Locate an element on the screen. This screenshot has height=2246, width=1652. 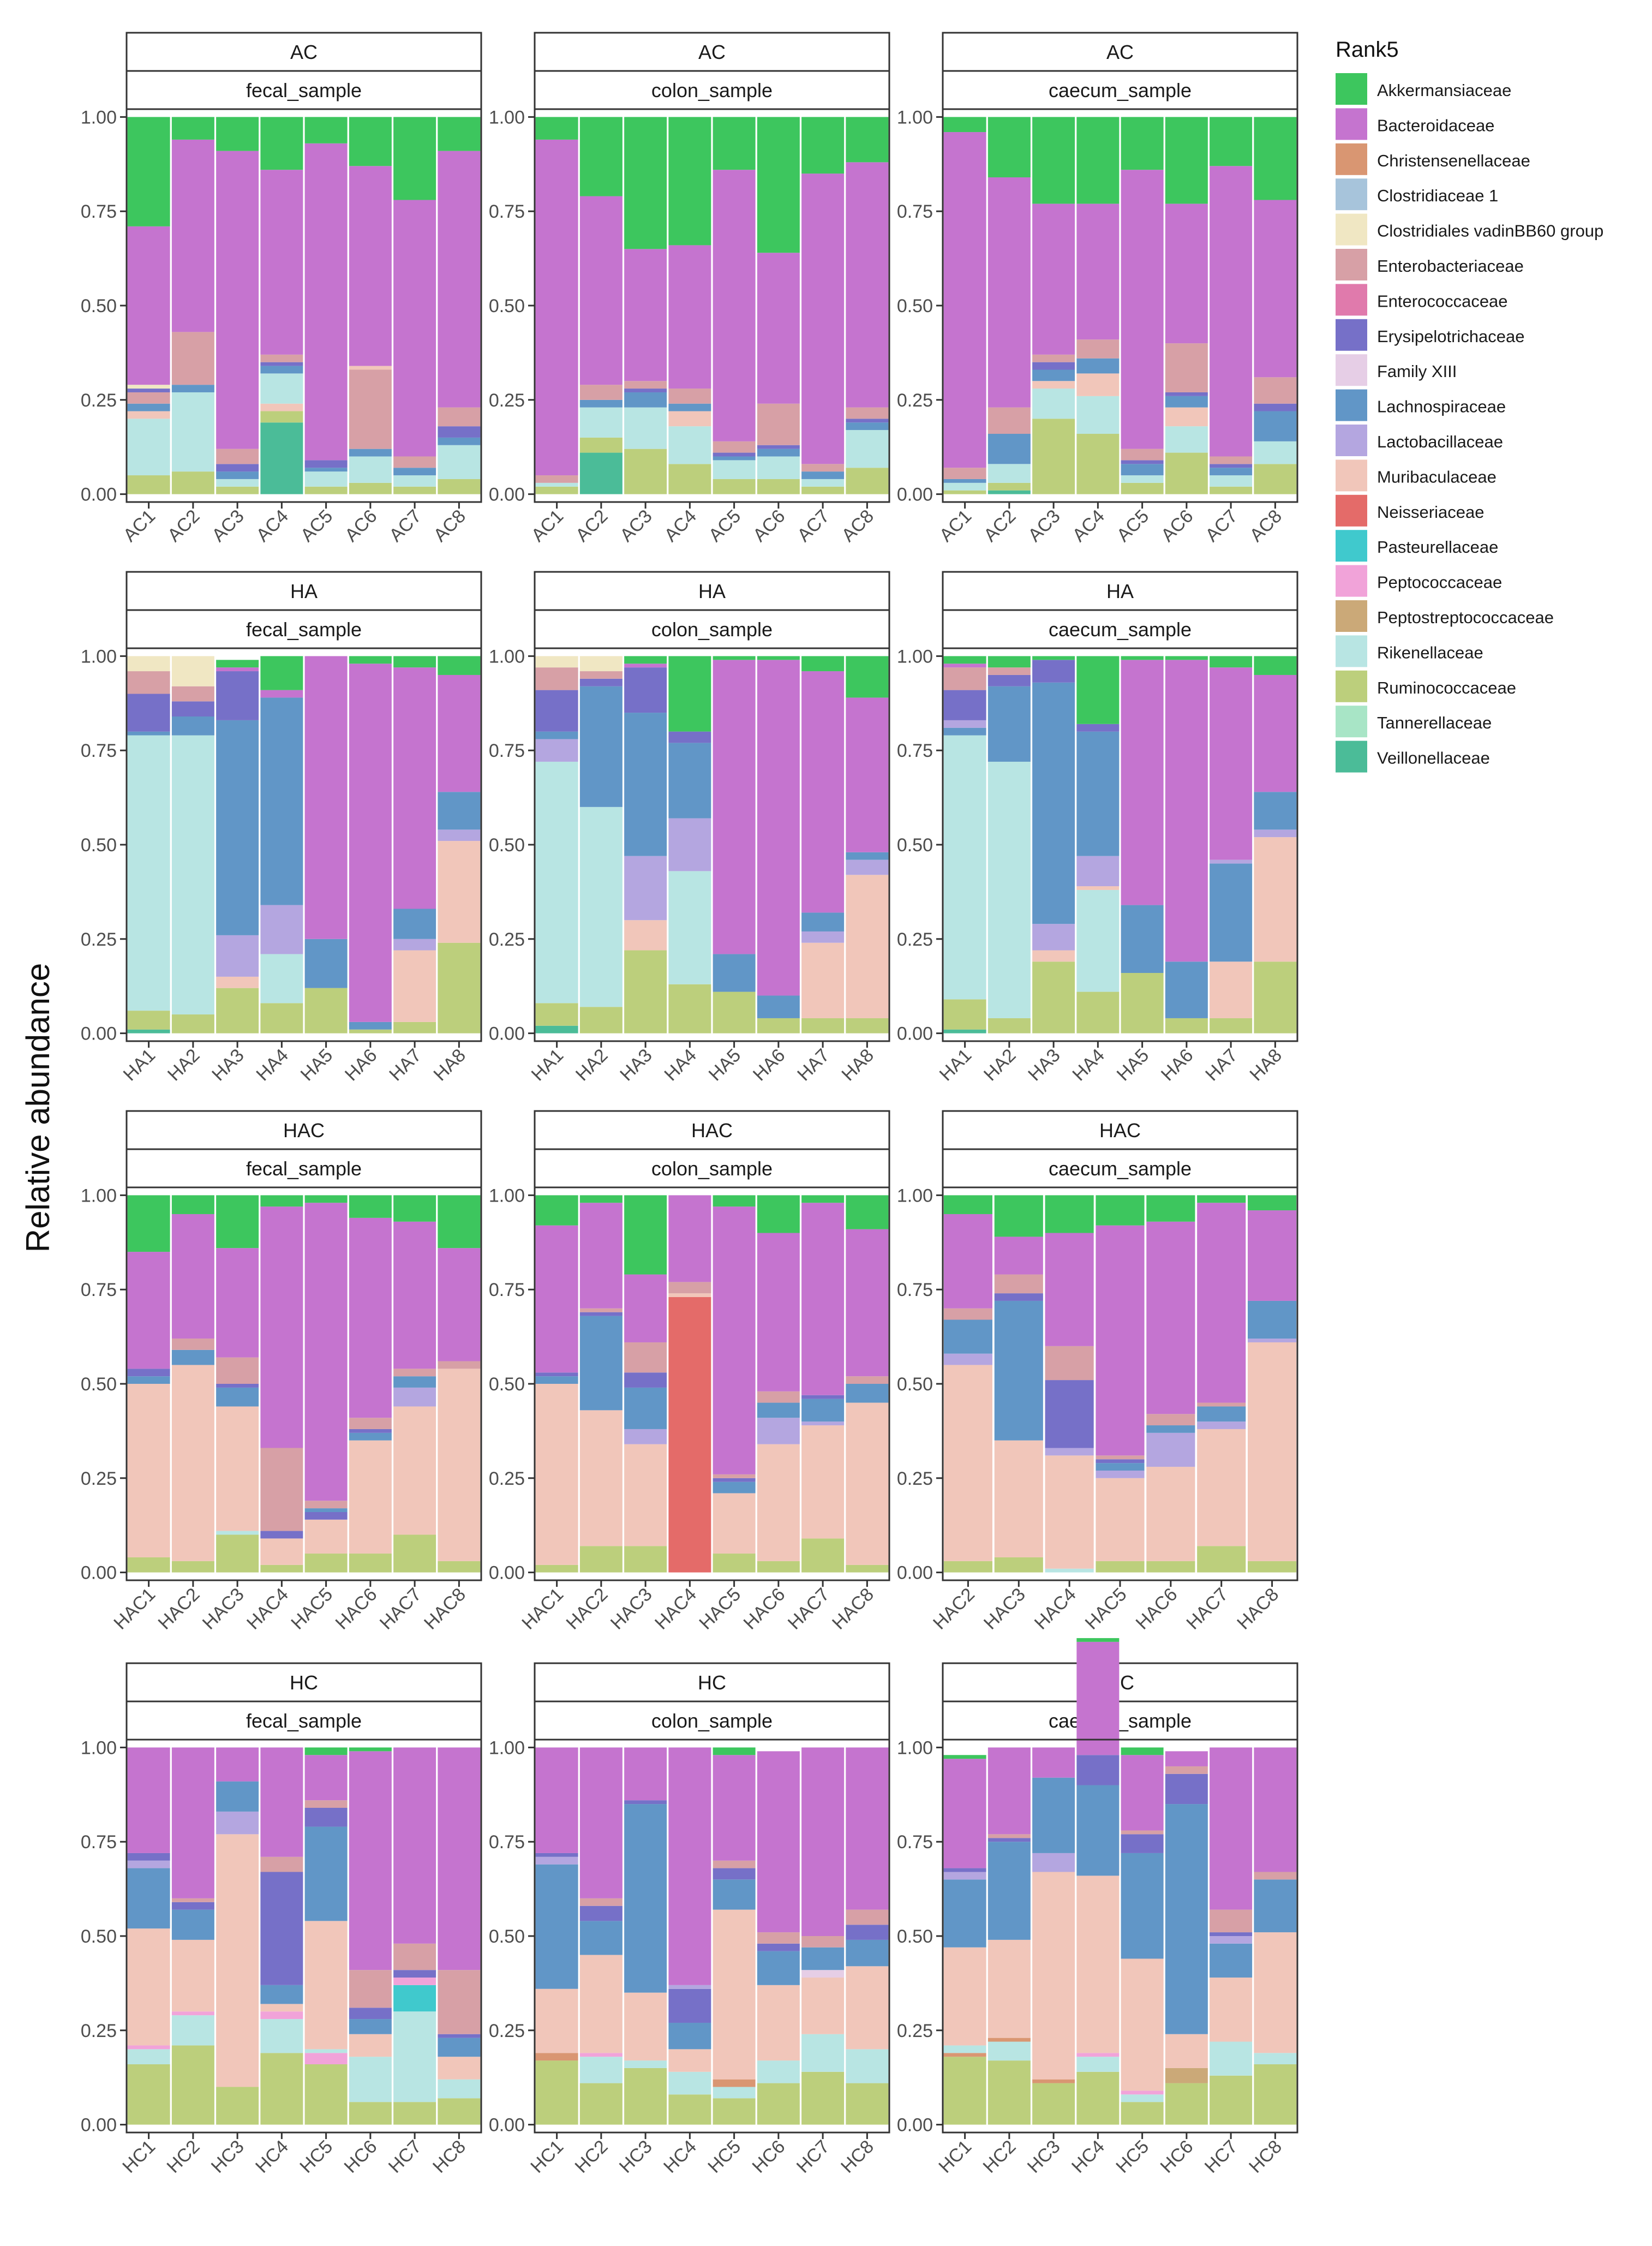
x-tick-label: HAC2 is located at coordinates (954, 1609).